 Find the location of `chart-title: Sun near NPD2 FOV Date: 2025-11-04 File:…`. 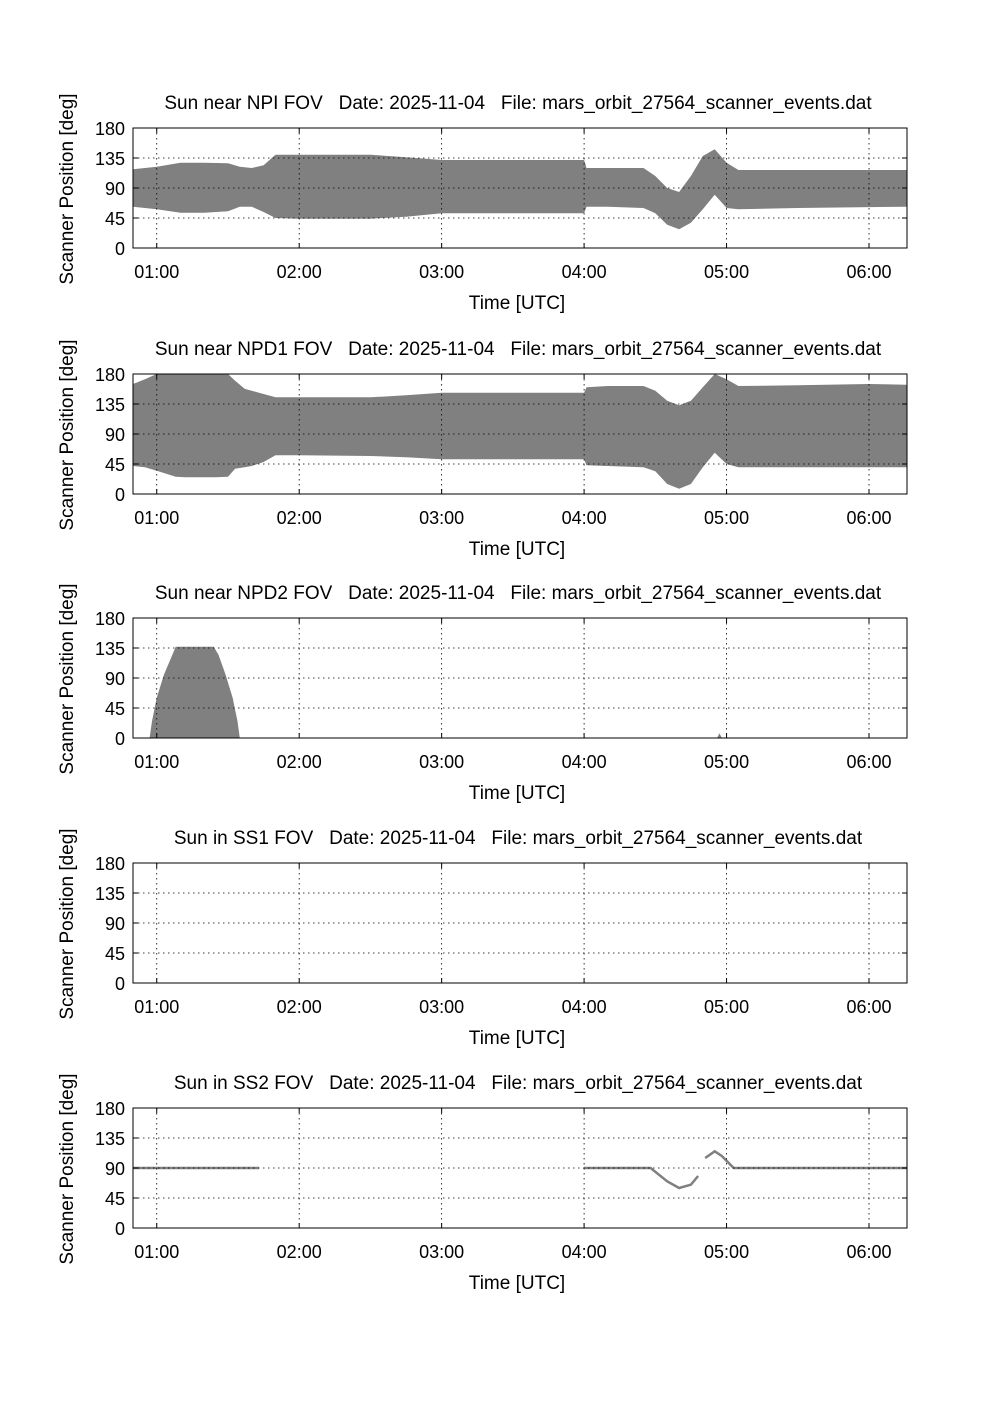

chart-title: Sun near NPD2 FOV Date: 2025-11-04 File:… is located at coordinates (518, 593).